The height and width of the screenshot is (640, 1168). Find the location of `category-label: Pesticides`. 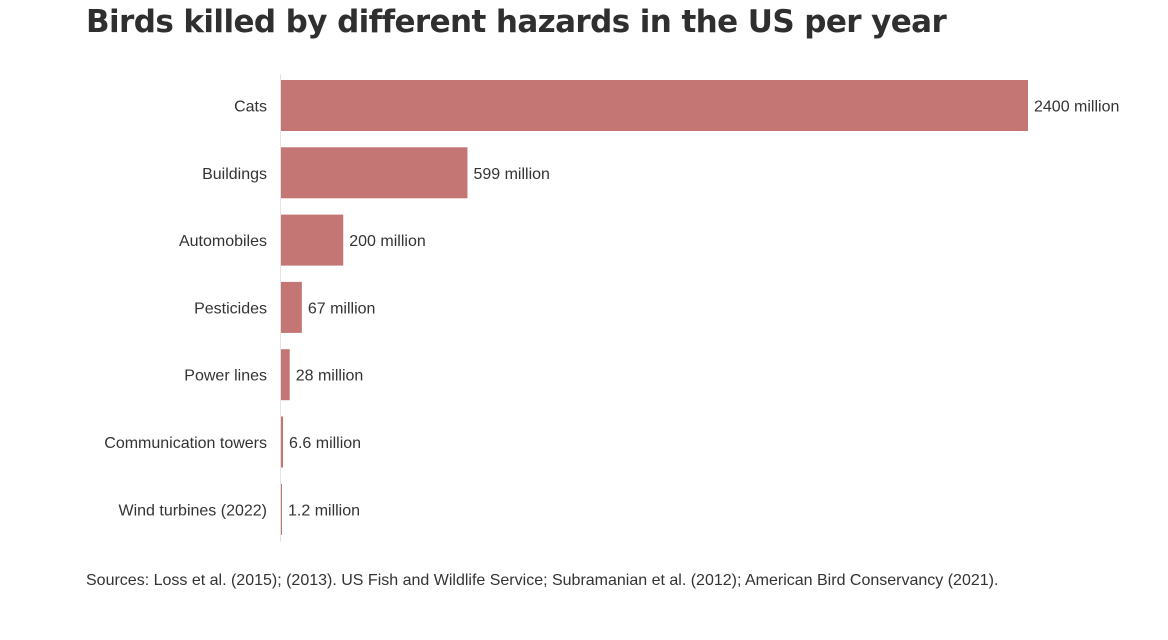

category-label: Pesticides is located at coordinates (230, 308).